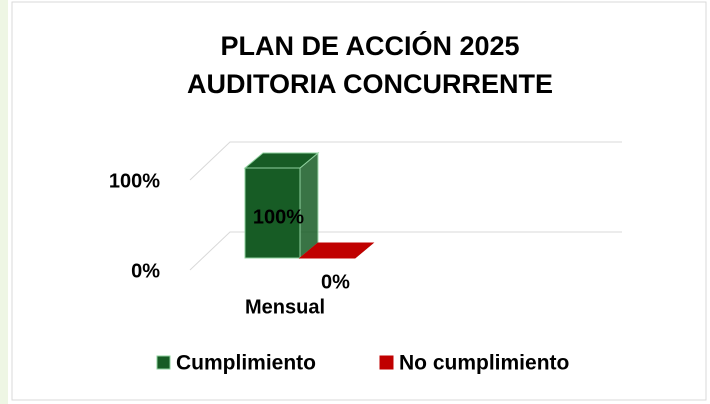  I want to click on data-label: 100%, so click(278, 217).